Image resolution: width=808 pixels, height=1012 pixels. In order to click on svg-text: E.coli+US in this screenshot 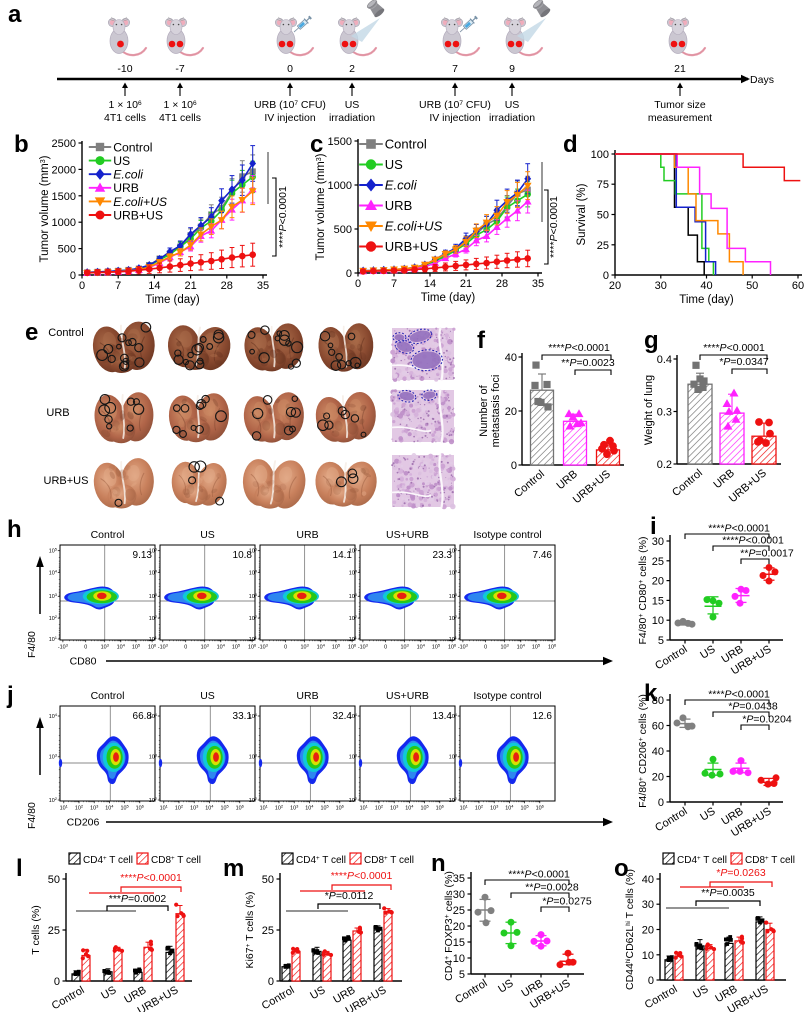, I will do `click(140, 202)`.